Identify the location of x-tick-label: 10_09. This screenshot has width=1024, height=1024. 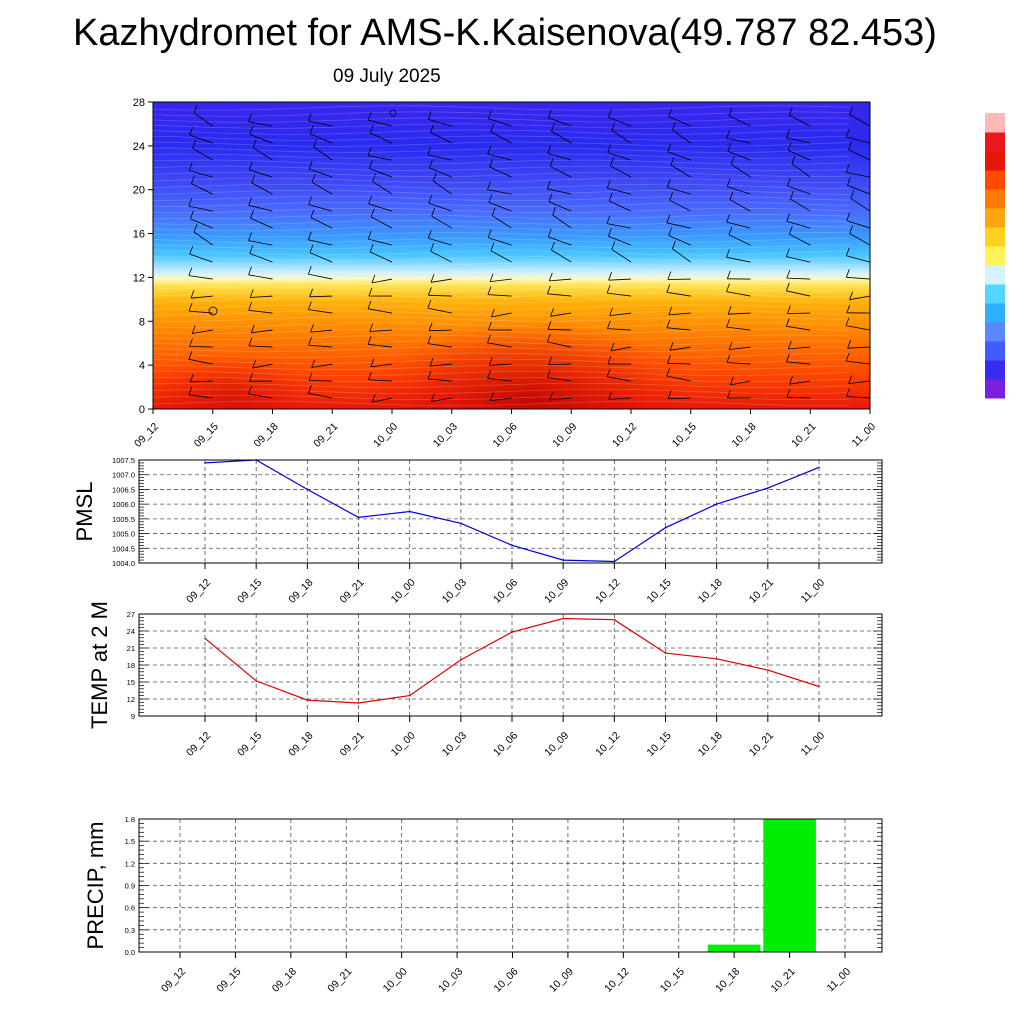
(564, 435).